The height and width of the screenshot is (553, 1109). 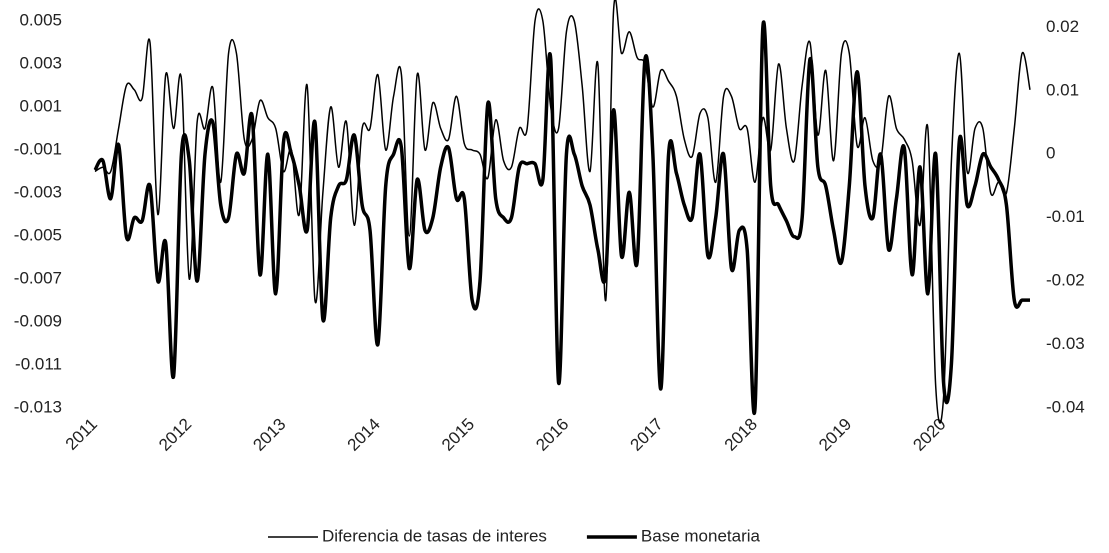 What do you see at coordinates (647, 435) in the screenshot?
I see `x-tick-label: 2017` at bounding box center [647, 435].